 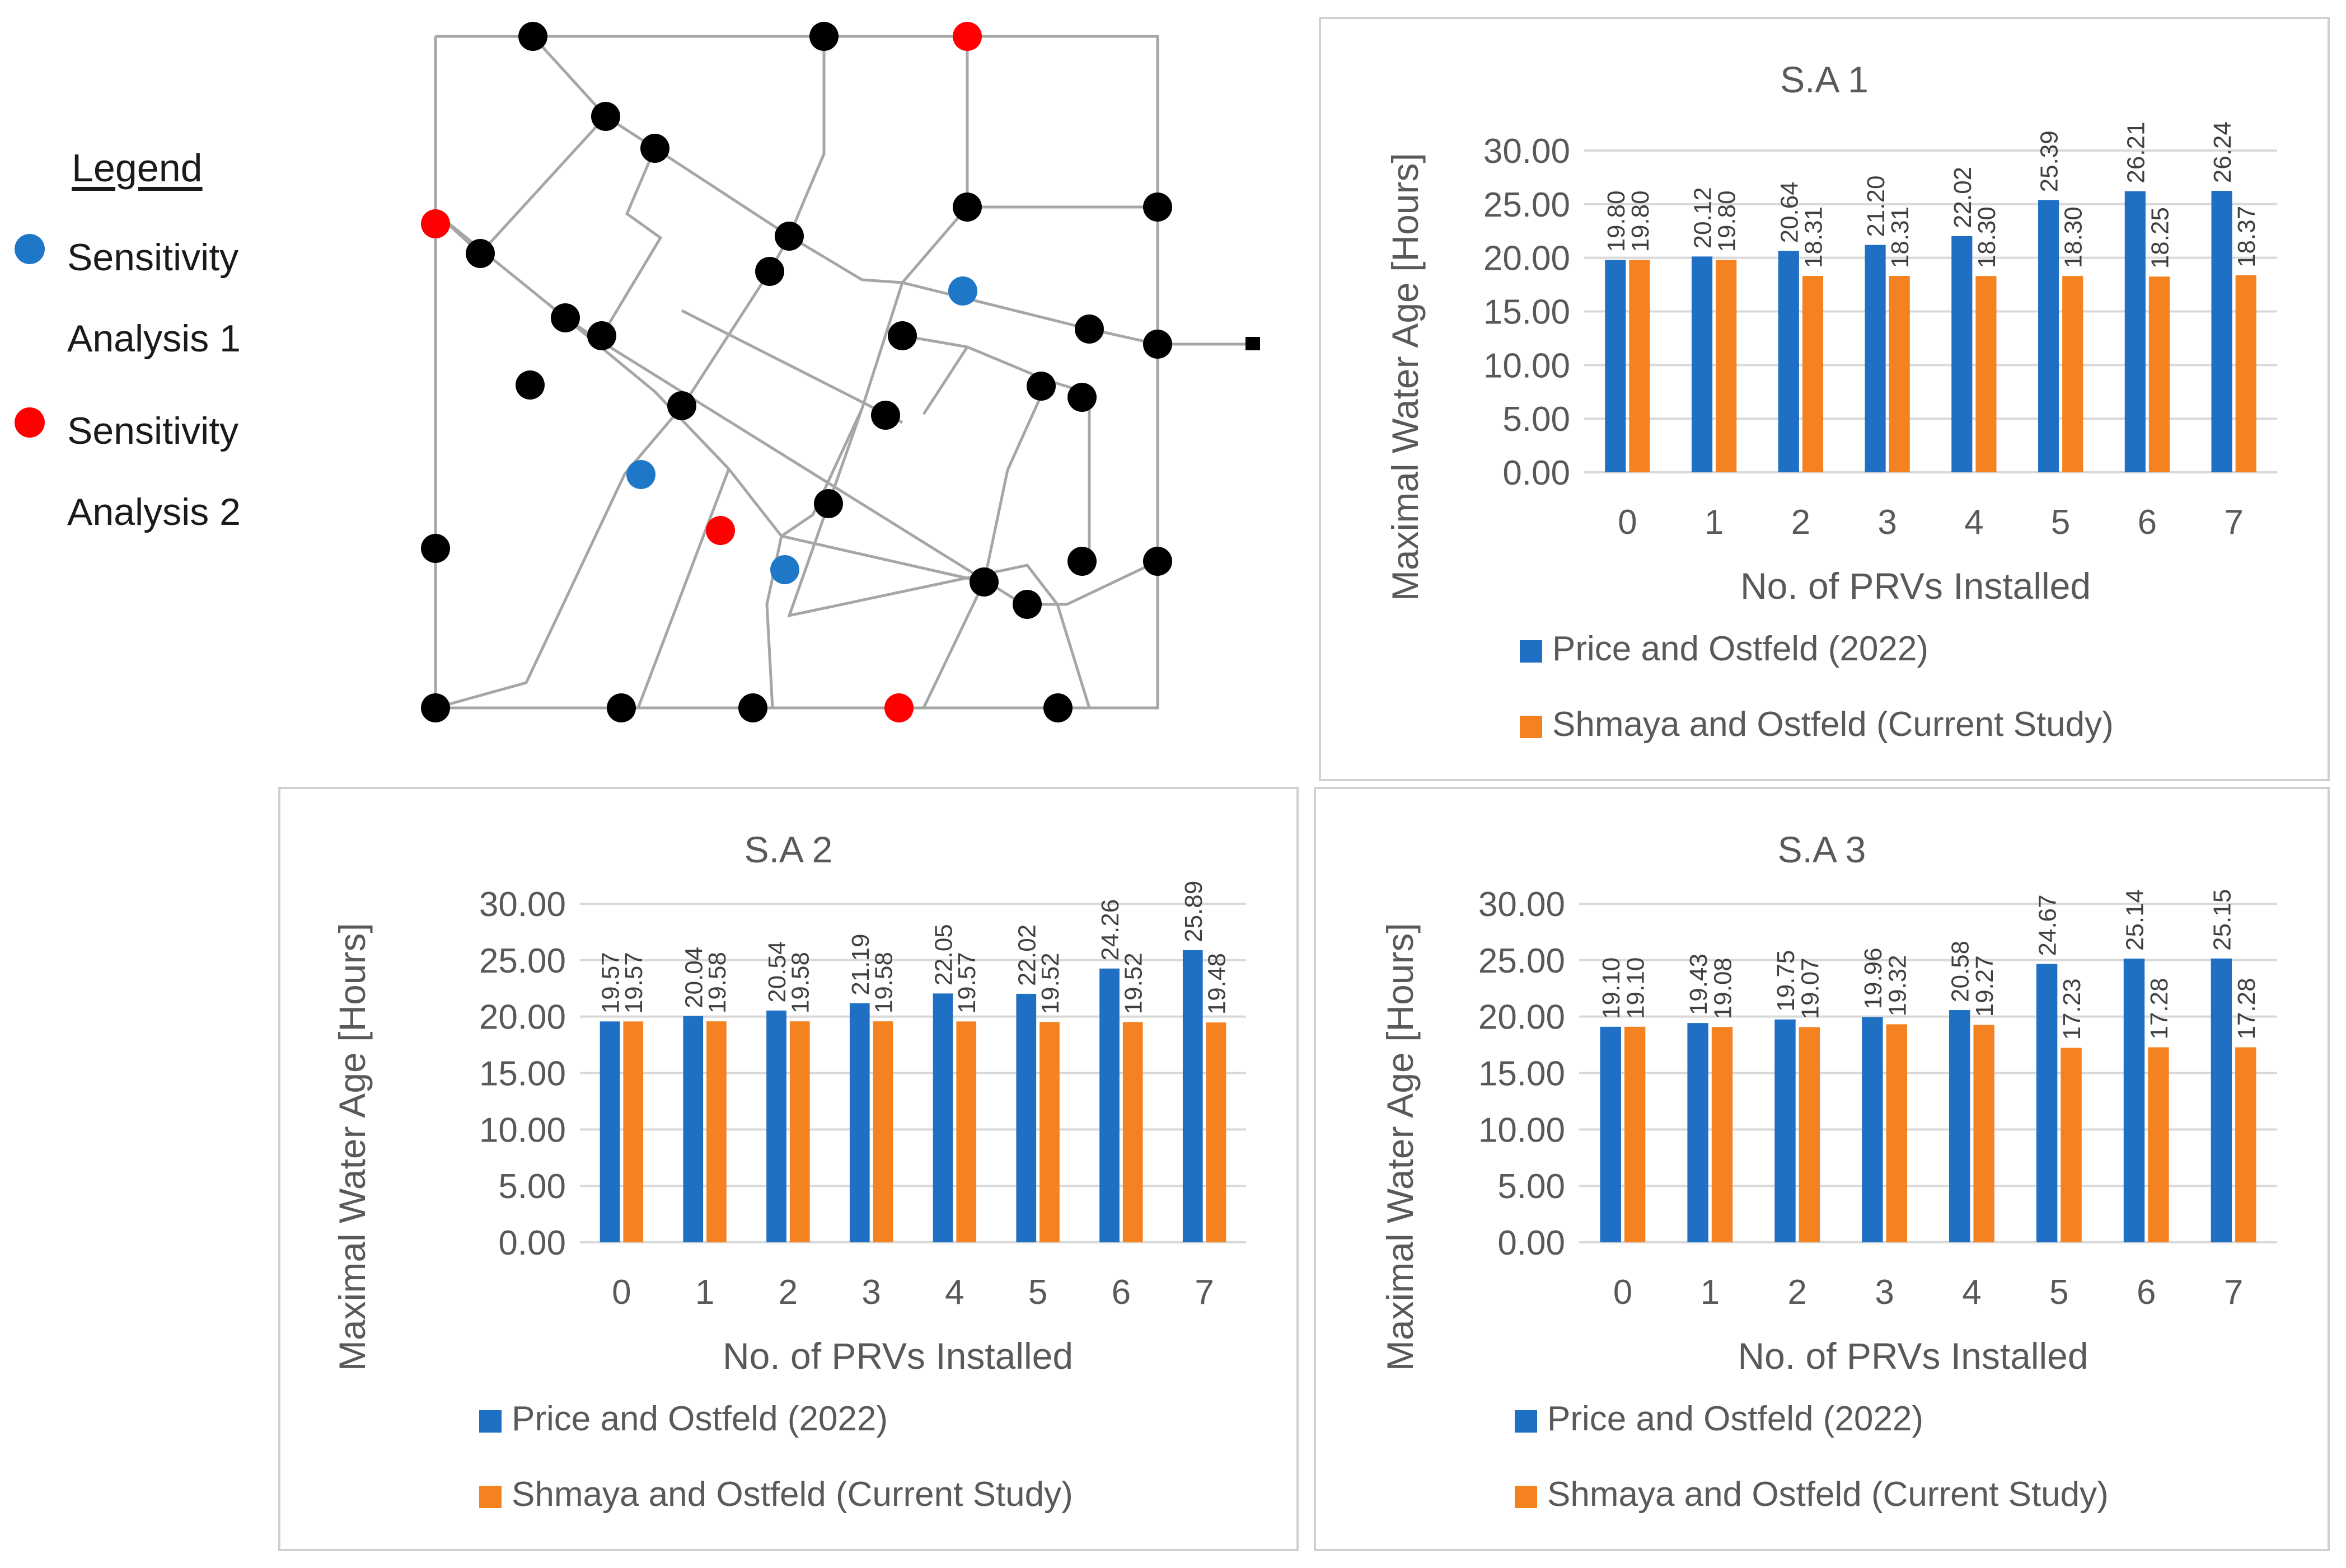 I want to click on data-label: 17.28, so click(x=2246, y=1009).